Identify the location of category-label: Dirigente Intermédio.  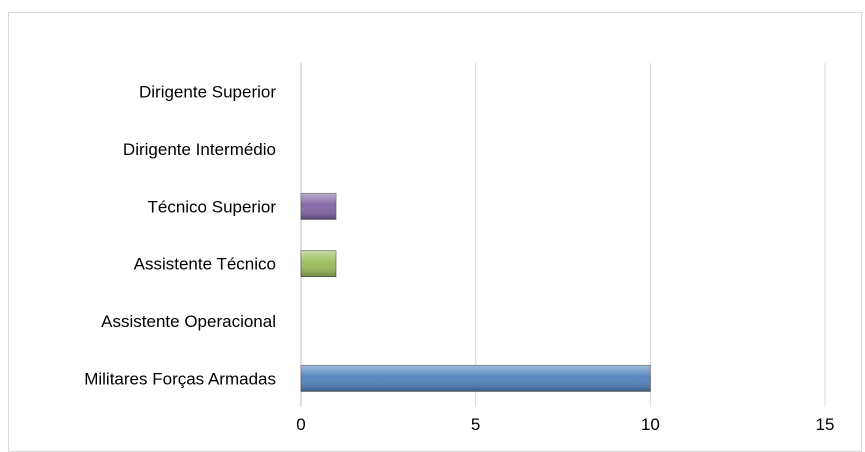
(199, 149).